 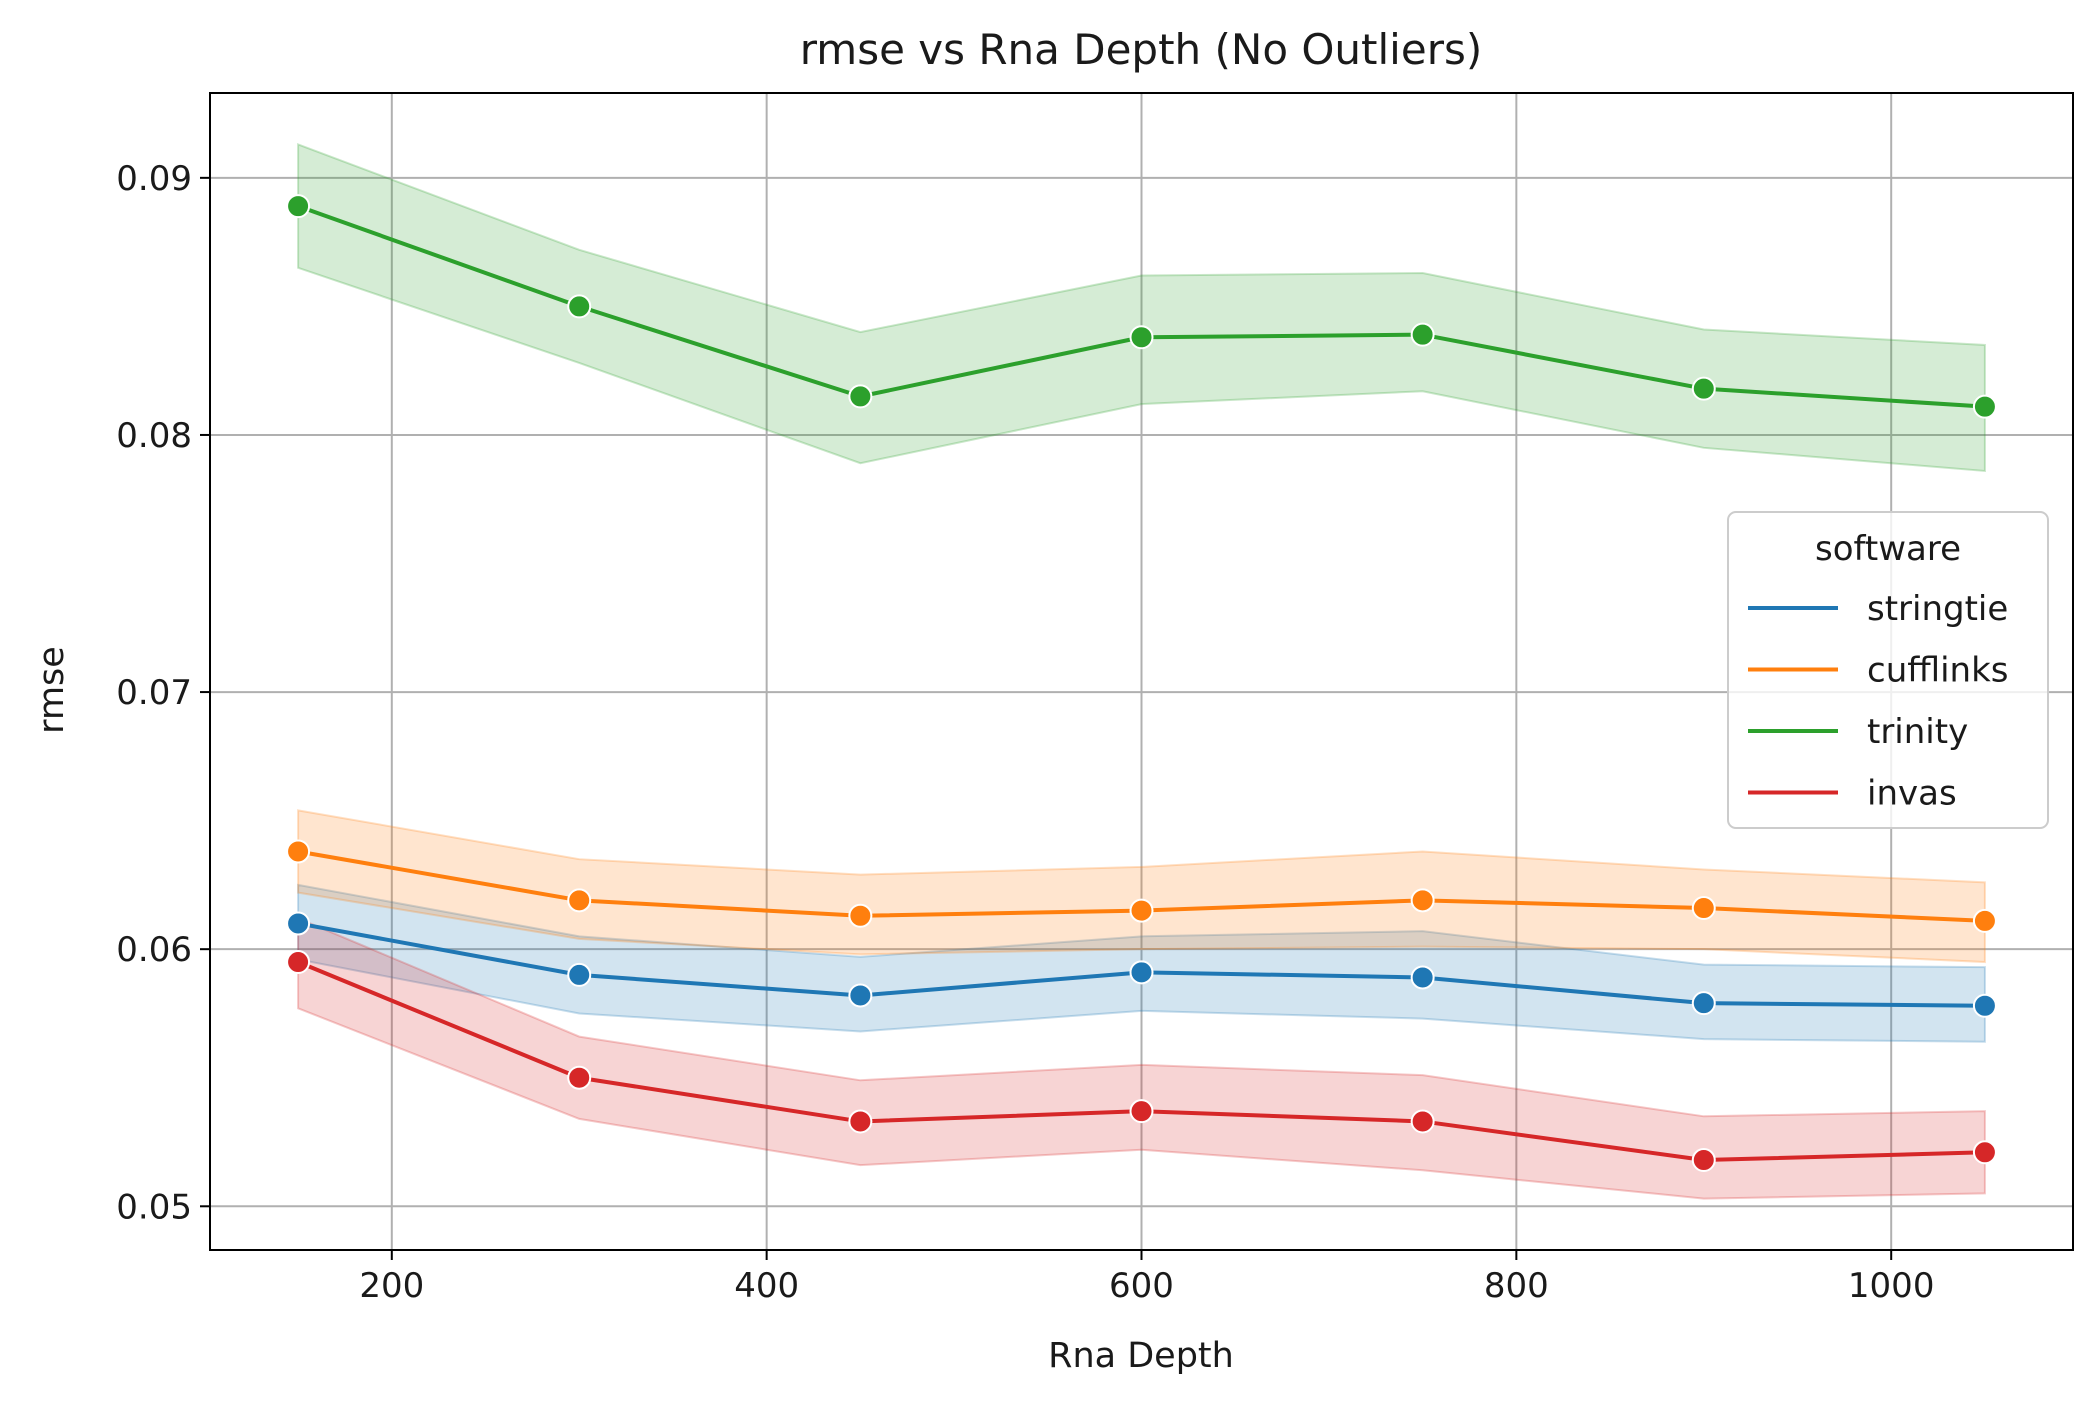 What do you see at coordinates (1937, 609) in the screenshot?
I see `legend-label-stringtie: stringtie` at bounding box center [1937, 609].